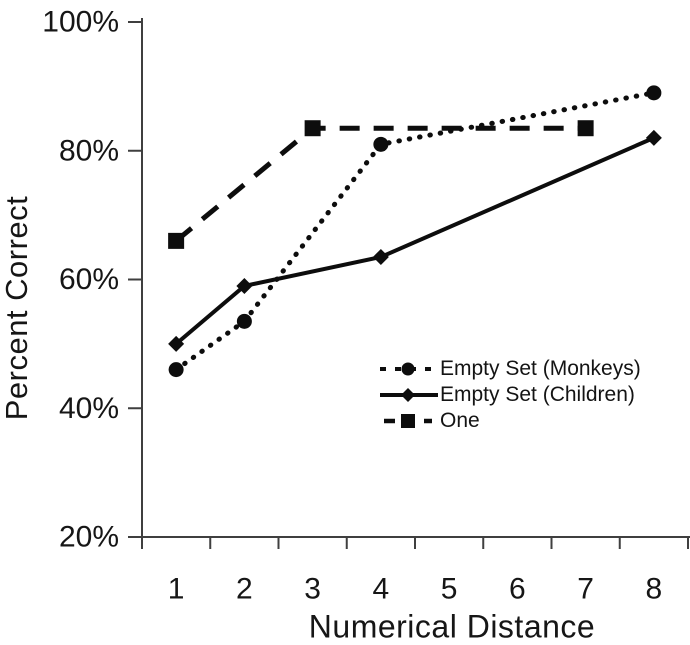  Describe the element at coordinates (509, 420) in the screenshot. I see `legend-item-one: One` at that location.